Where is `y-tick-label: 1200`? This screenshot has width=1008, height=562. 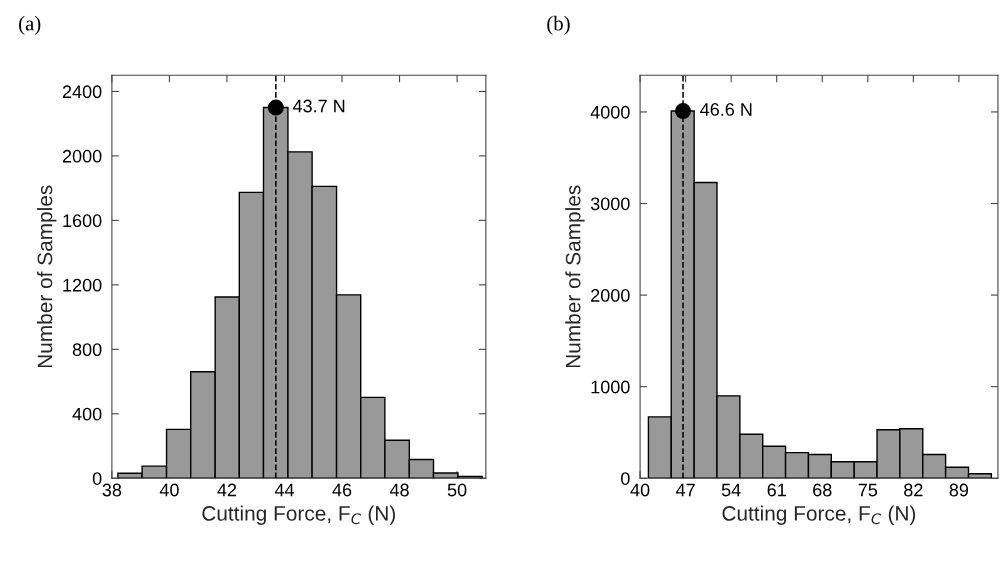
y-tick-label: 1200 is located at coordinates (82, 285).